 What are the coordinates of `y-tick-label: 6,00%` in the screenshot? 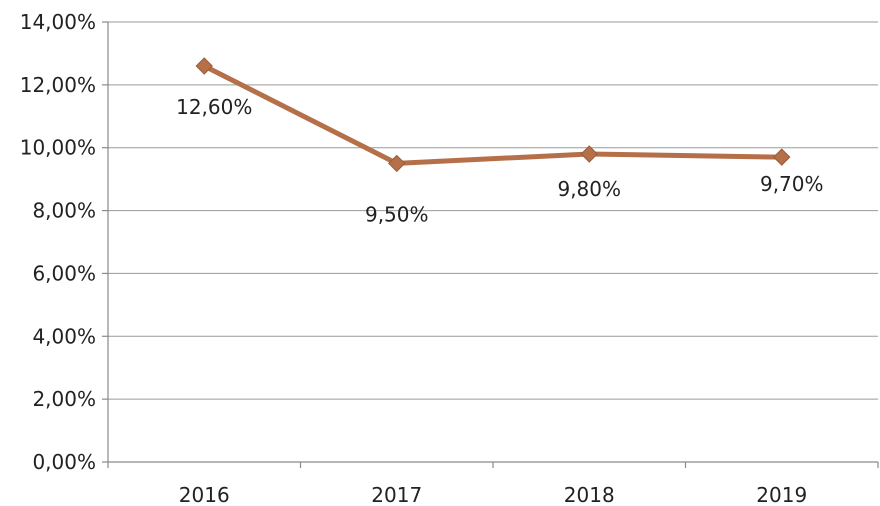 It's located at (64, 273).